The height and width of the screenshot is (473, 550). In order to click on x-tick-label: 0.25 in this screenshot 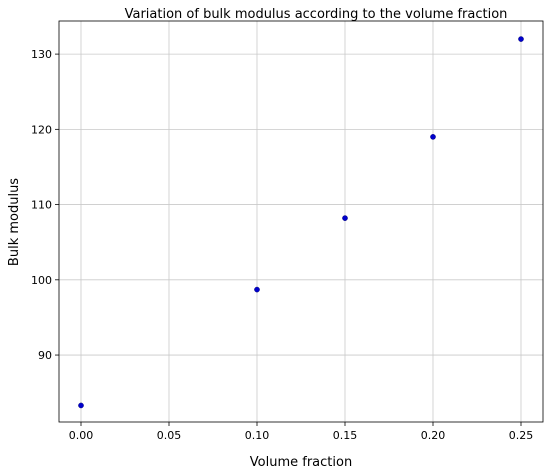, I will do `click(521, 435)`.